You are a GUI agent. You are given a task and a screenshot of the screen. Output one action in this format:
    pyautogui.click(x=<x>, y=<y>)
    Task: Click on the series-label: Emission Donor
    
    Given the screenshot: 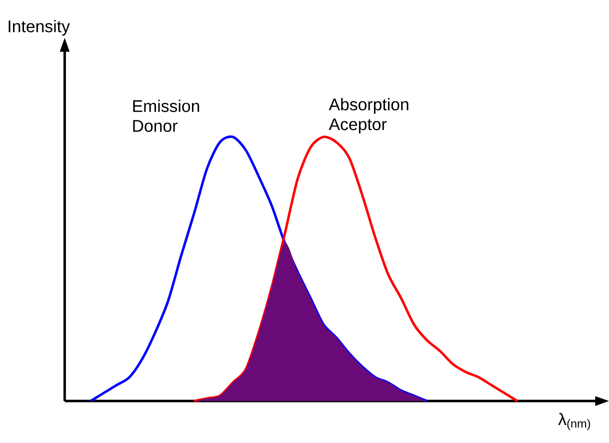 What is the action you would take?
    pyautogui.click(x=166, y=116)
    